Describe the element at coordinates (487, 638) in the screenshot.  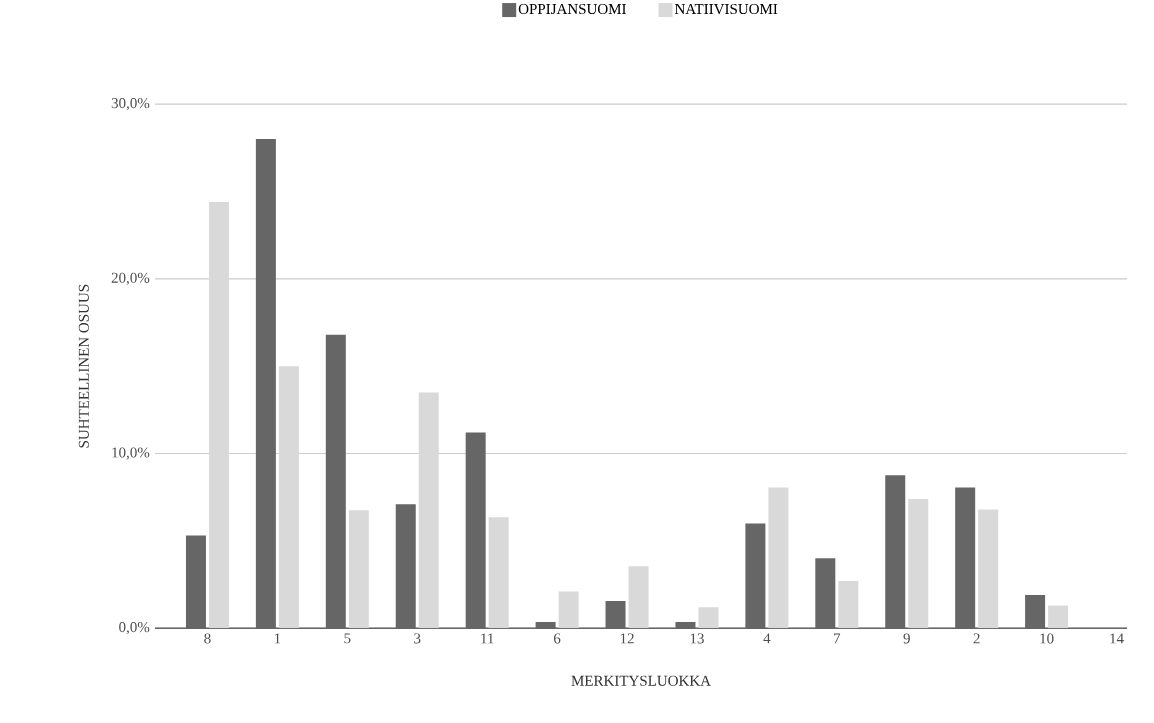
I see `x-tick-label: 11` at that location.